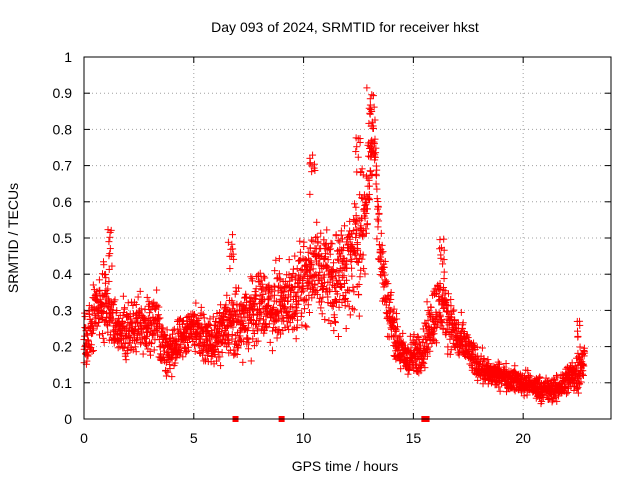  I want to click on x-tick-label: 5, so click(194, 438).